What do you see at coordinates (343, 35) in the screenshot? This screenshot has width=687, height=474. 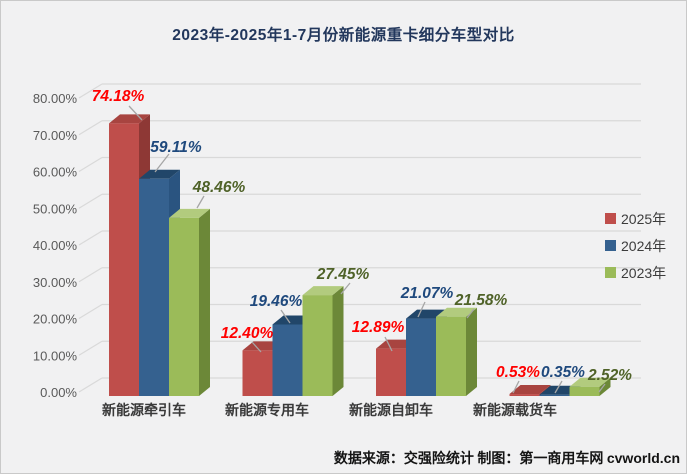 I see `chart-title: 2023年-2025年1-7月份新能源重卡细分车型对比` at bounding box center [343, 35].